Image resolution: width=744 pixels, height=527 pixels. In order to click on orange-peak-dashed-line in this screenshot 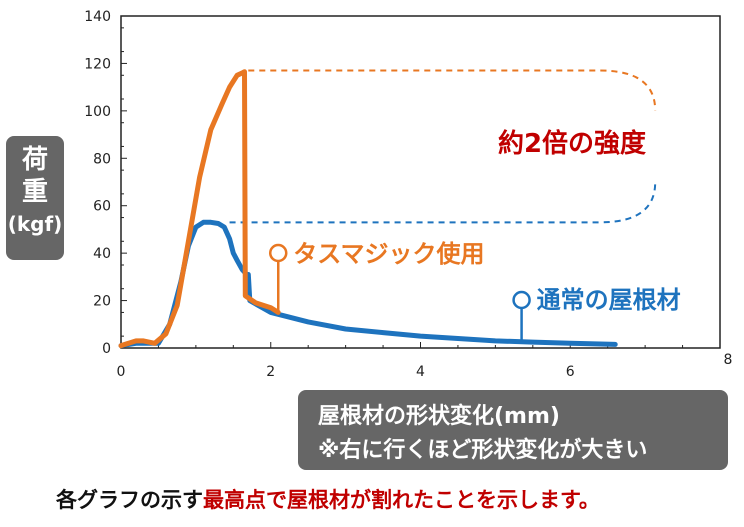, I will do `click(452, 90)`.